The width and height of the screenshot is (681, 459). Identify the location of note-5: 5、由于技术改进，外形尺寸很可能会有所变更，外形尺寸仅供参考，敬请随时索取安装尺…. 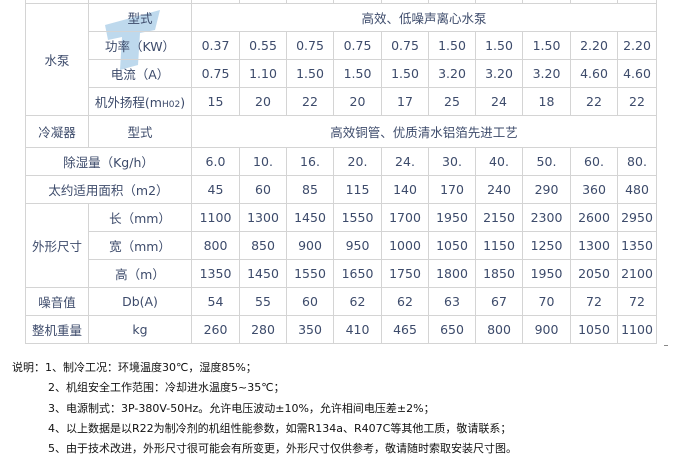
(282, 449).